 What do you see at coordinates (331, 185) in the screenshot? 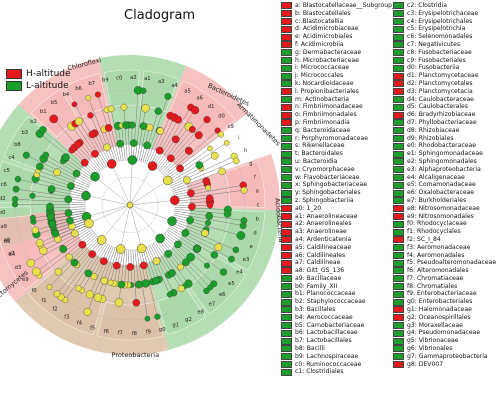
I see `key-label: x: Sphingobacteriaceae` at bounding box center [331, 185].